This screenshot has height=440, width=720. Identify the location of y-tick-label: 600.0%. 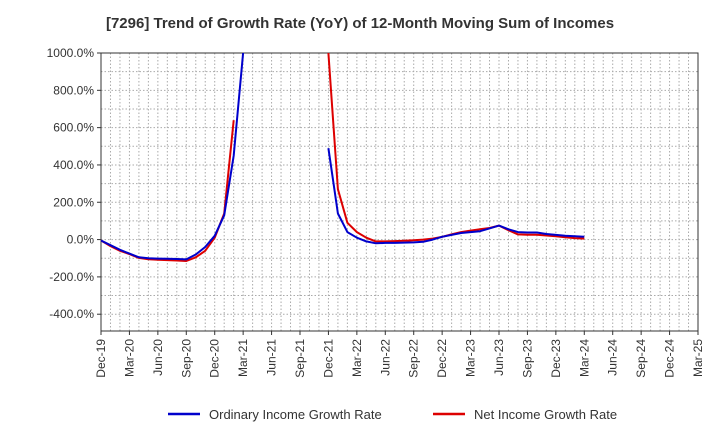
(73, 128).